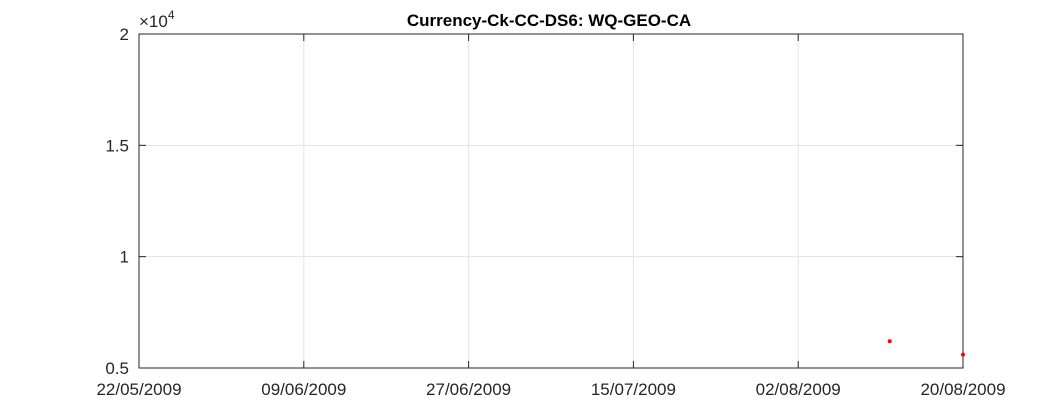 The image size is (1063, 413). Describe the element at coordinates (124, 34) in the screenshot. I see `y-tick-label: 2` at that location.